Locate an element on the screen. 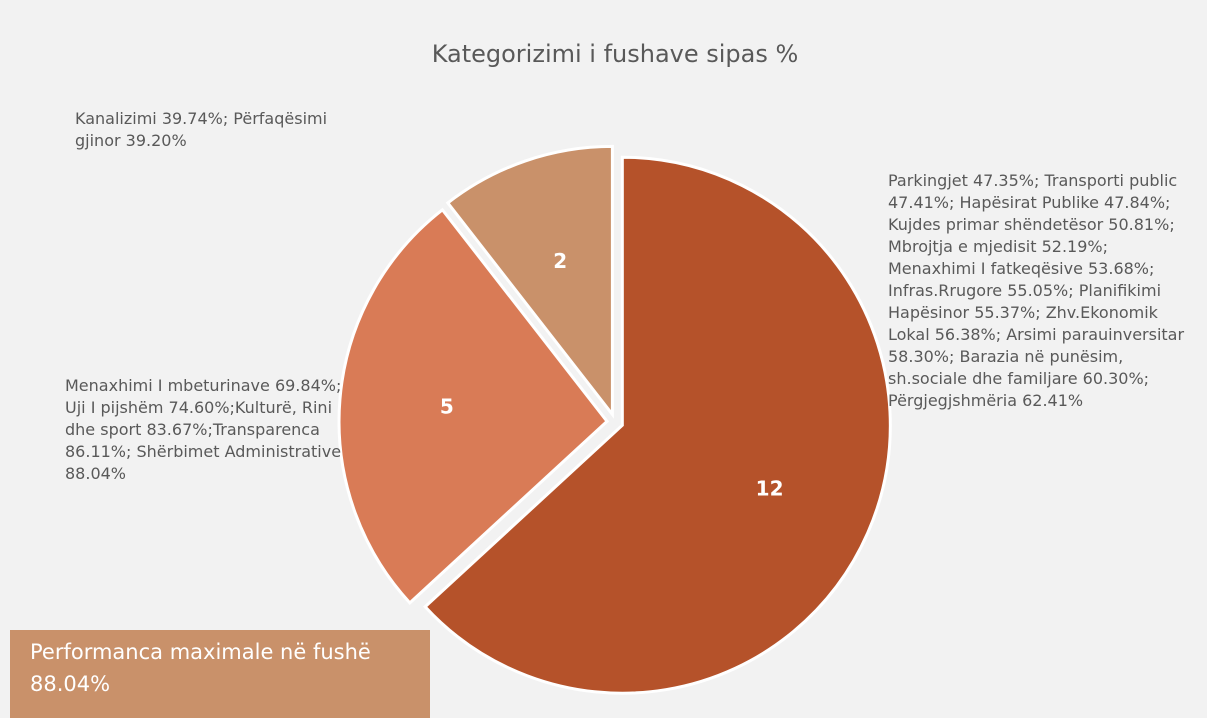  data-label: 12 is located at coordinates (770, 488).